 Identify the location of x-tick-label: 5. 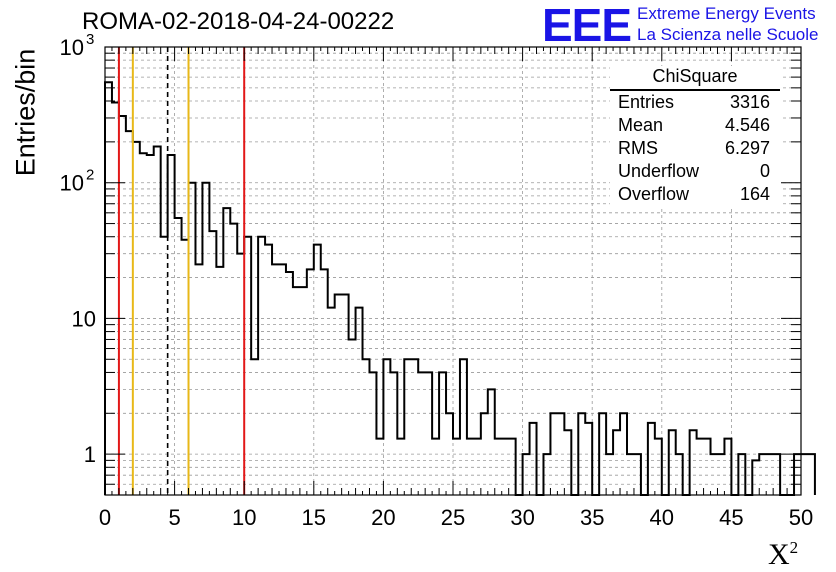
(174, 517).